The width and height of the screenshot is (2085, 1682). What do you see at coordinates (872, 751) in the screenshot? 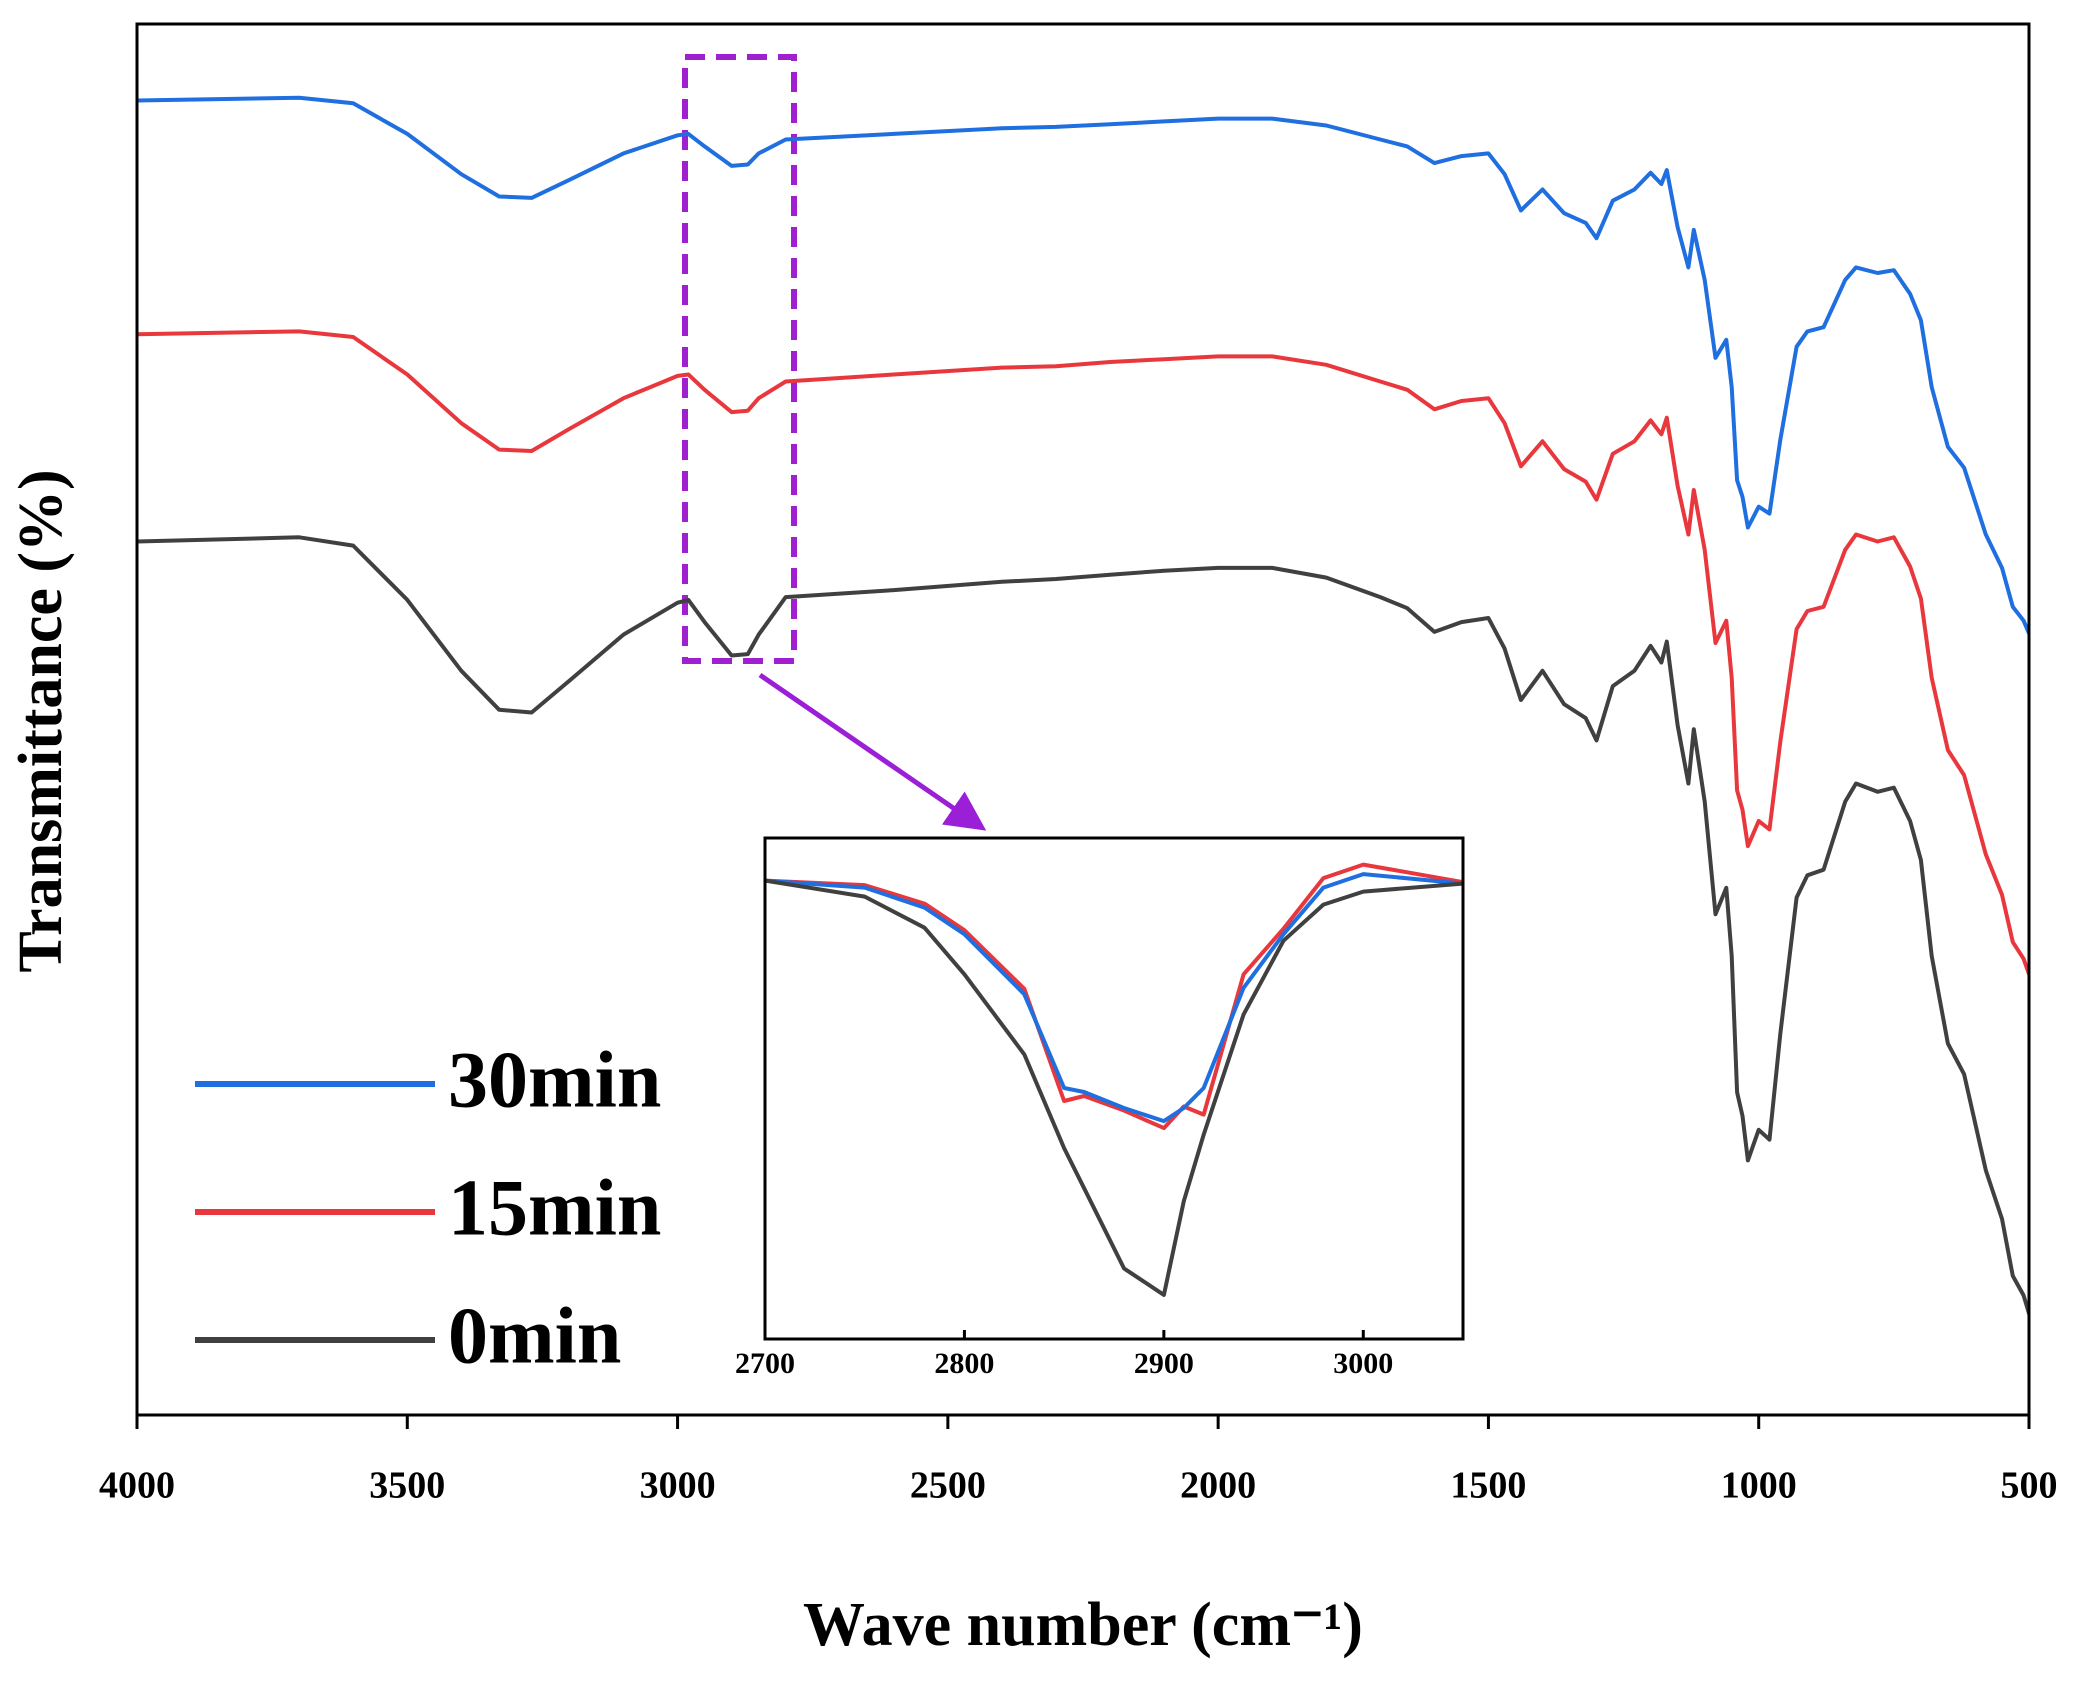
I see `zoom-arrow` at bounding box center [872, 751].